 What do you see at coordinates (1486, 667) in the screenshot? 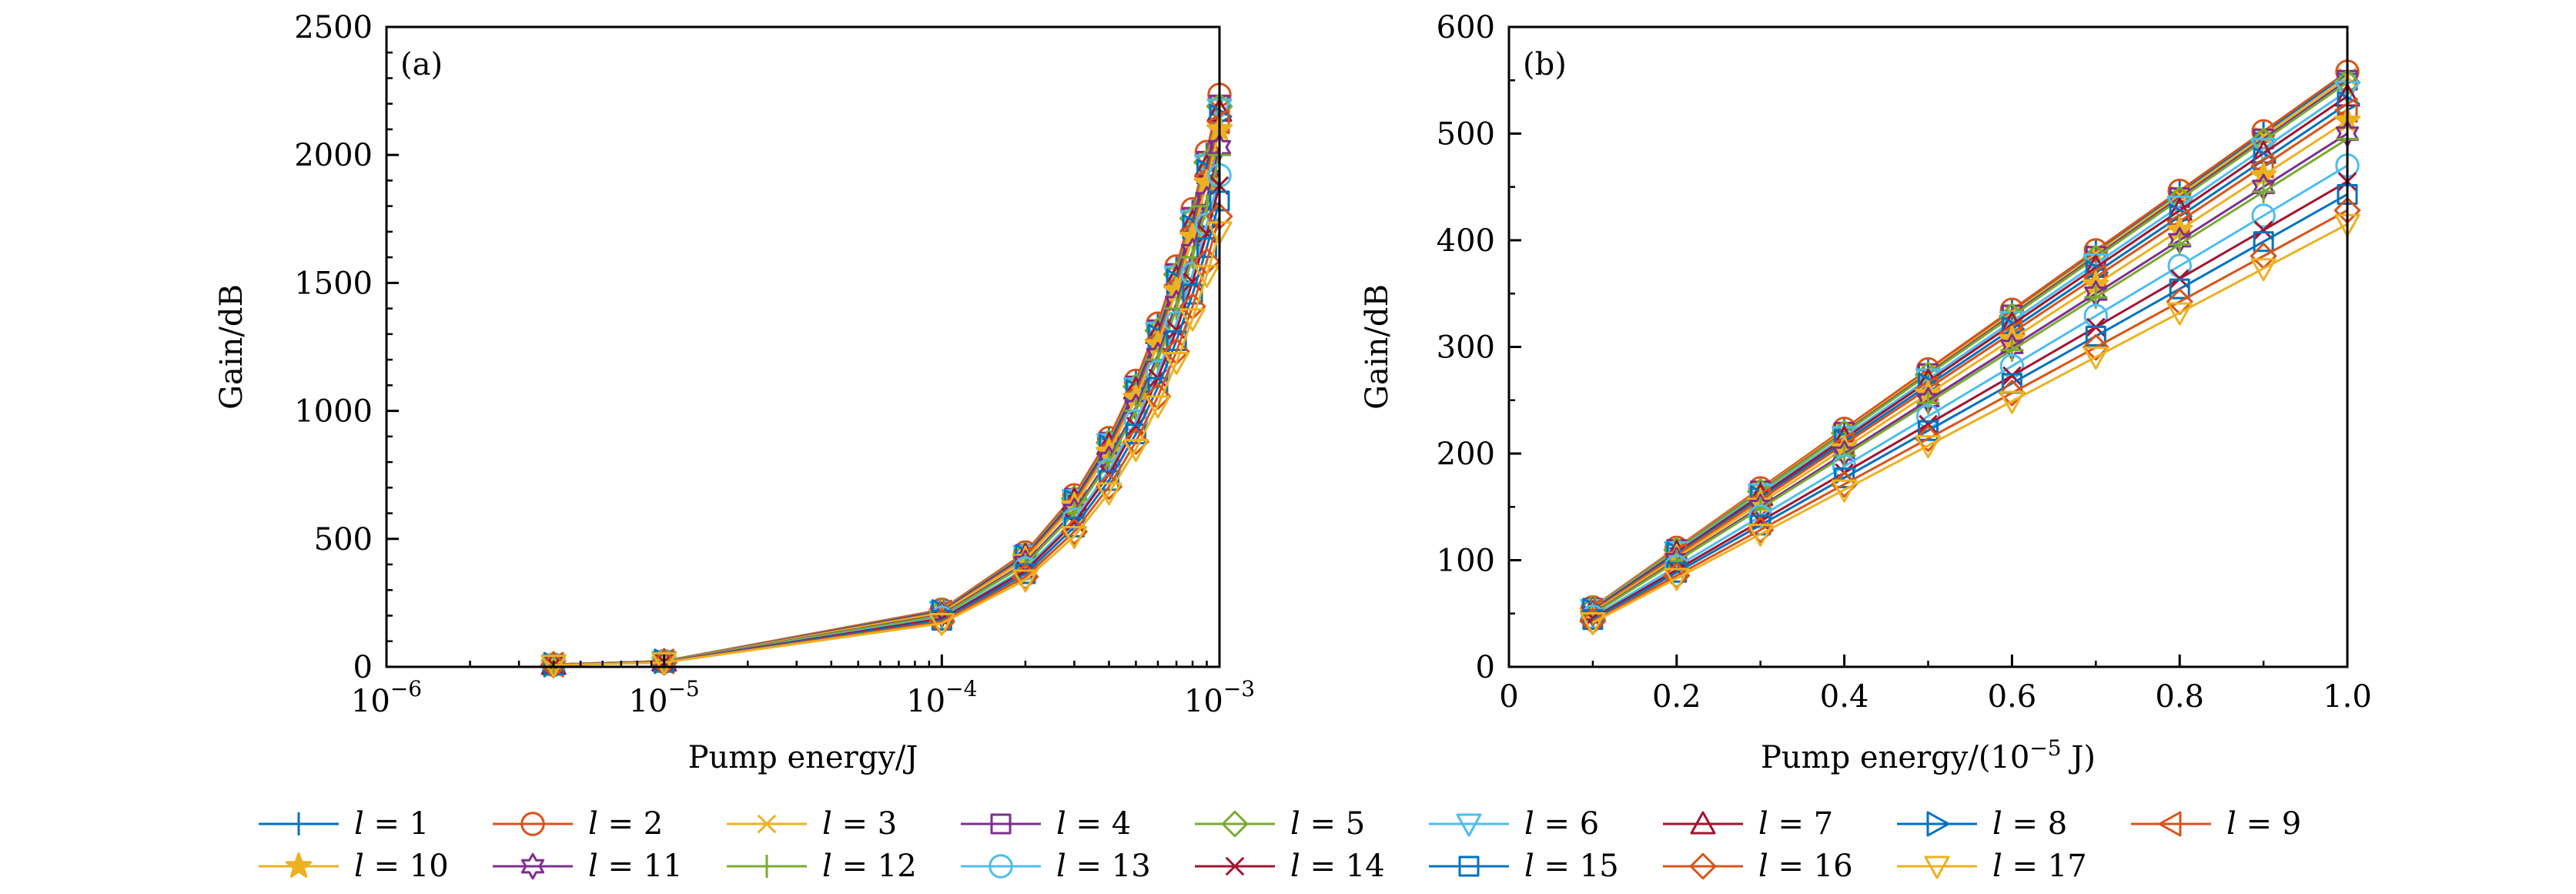
I see `panel-b-y-tick-label: 0` at bounding box center [1486, 667].